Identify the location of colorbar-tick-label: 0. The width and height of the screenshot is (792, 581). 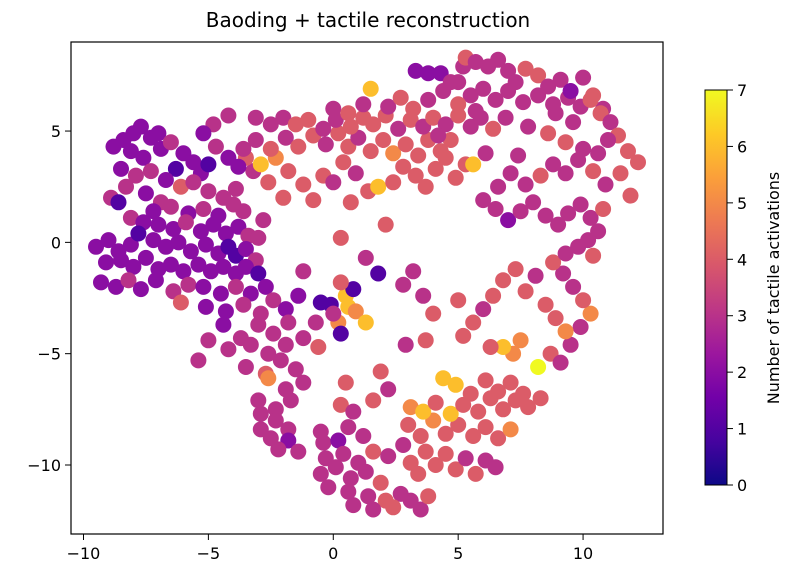
(742, 485).